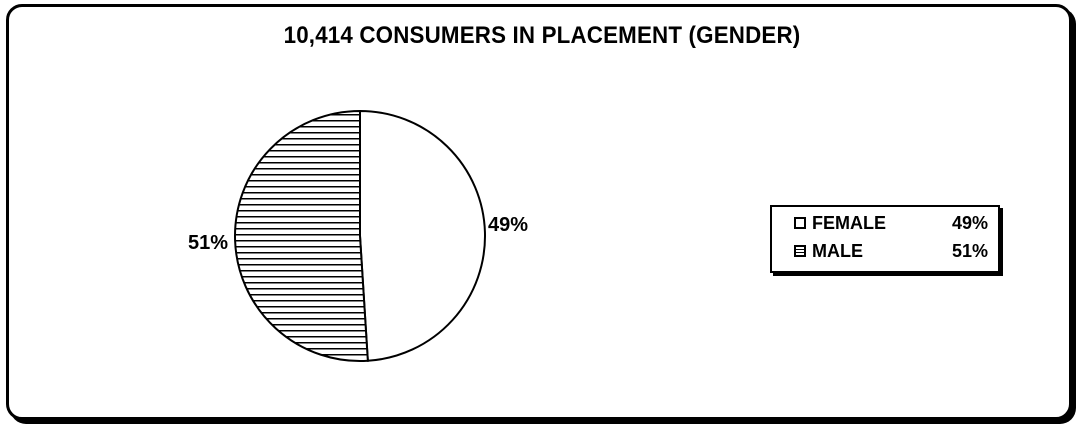  Describe the element at coordinates (800, 251) in the screenshot. I see `legend-swatch-male` at that location.